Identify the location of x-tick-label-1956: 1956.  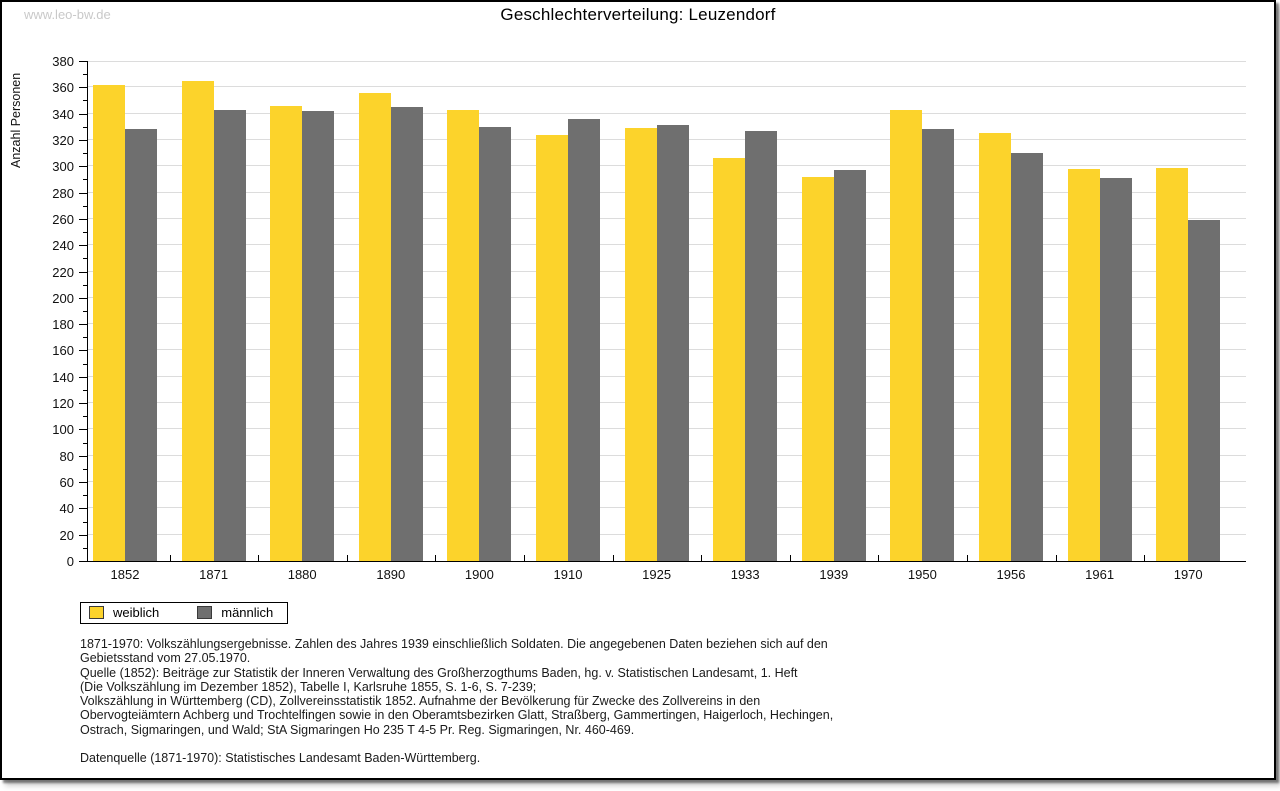
(1011, 574).